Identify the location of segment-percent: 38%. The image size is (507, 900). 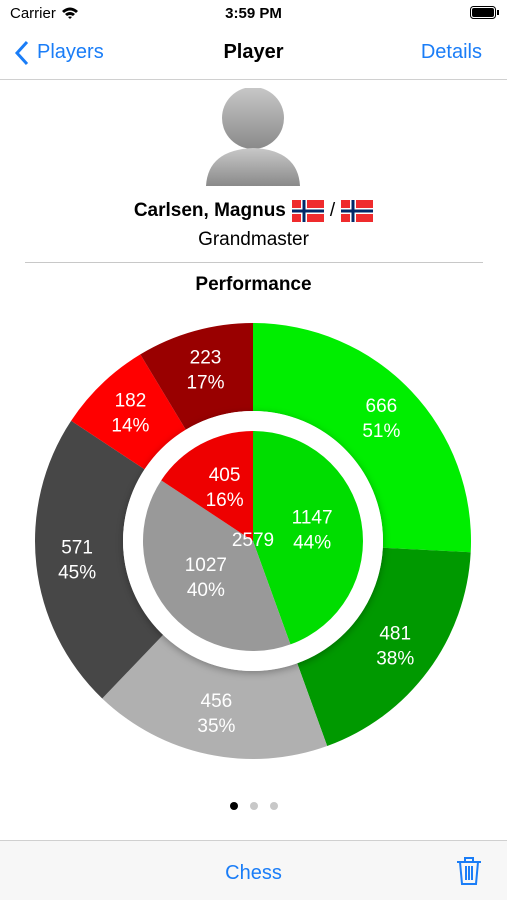
(395, 658).